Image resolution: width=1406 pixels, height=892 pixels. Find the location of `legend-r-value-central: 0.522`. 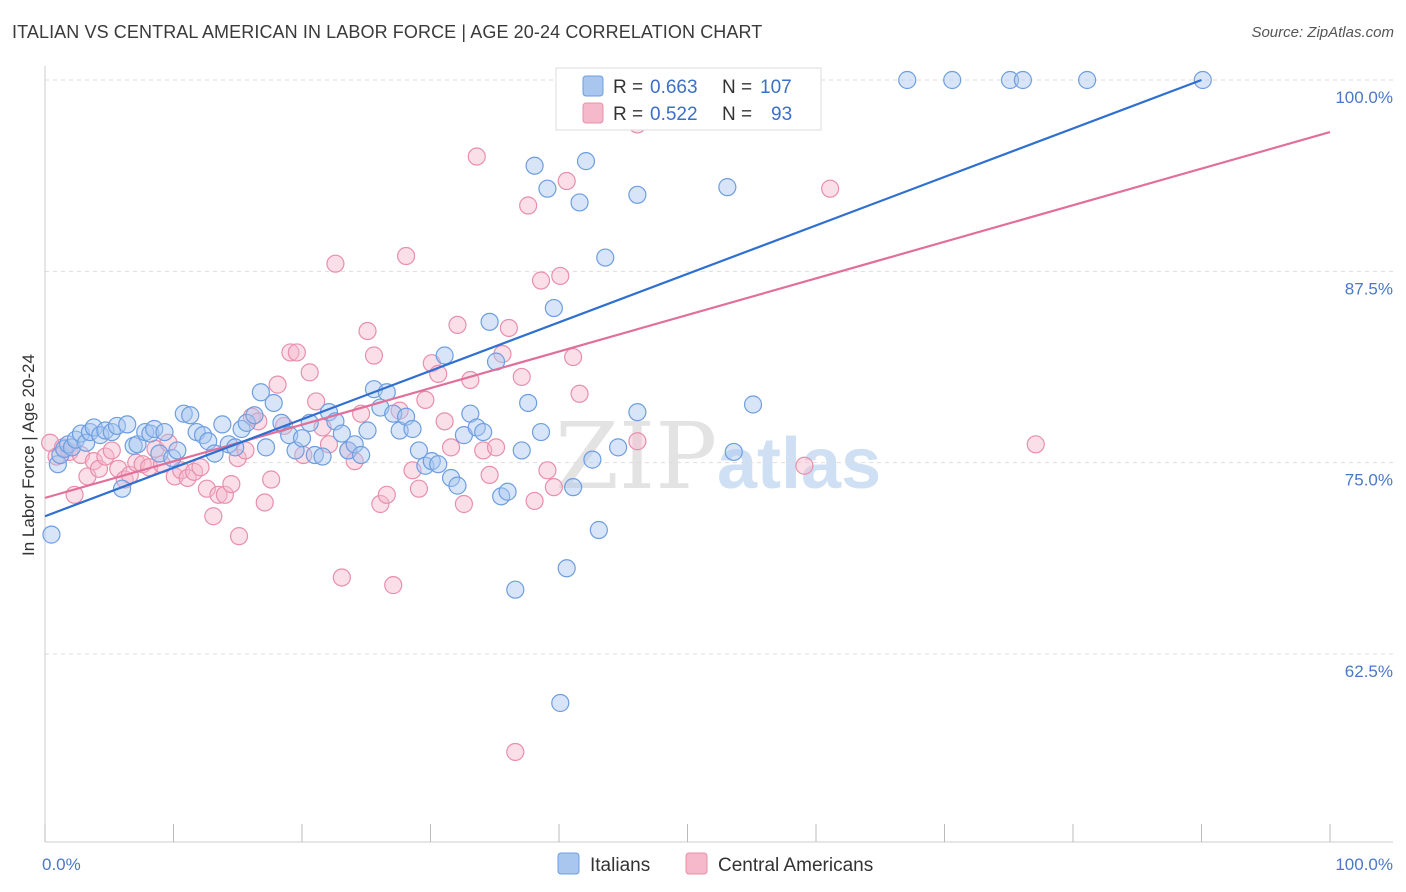

legend-r-value-central: 0.522 is located at coordinates (674, 114).